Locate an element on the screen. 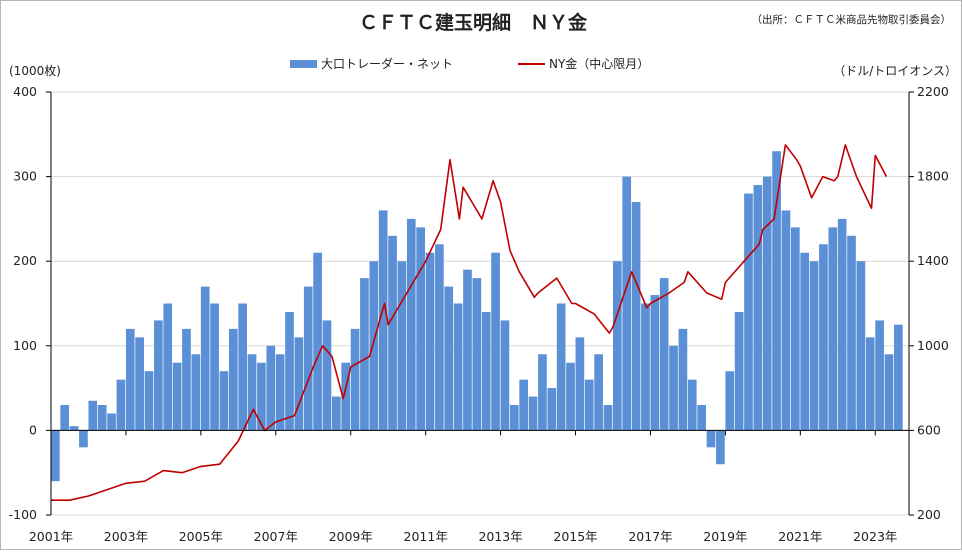 This screenshot has width=962, height=554. right-tick-label: 2200 is located at coordinates (933, 91).